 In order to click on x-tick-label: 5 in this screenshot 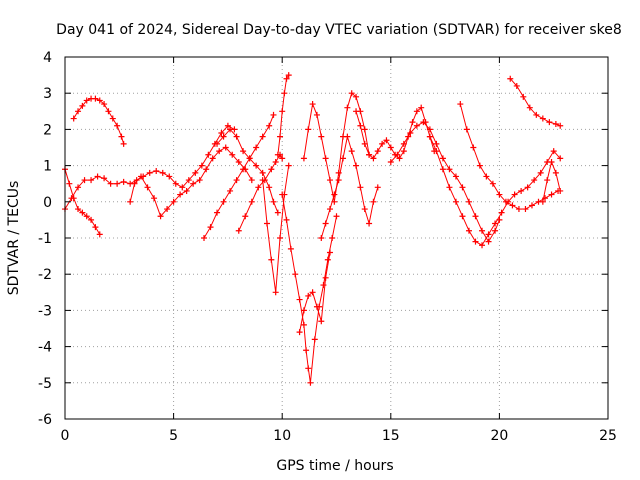, I will do `click(173, 436)`.